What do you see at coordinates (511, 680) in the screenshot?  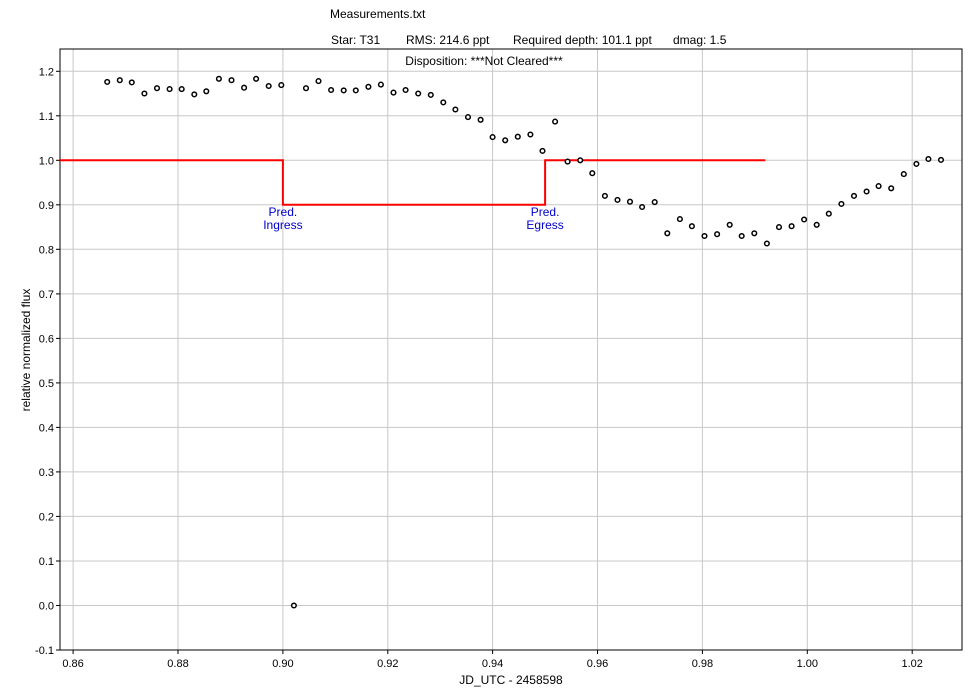 I see `x-axis-label: JD_UTC - 2458598` at bounding box center [511, 680].